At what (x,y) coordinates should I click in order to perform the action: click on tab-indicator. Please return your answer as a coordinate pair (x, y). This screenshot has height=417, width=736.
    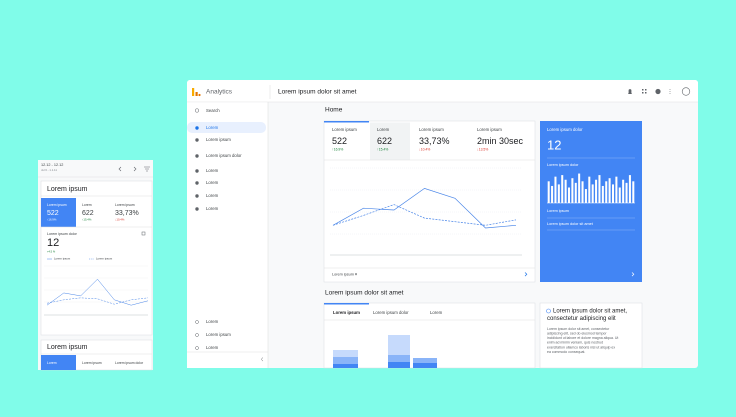
    Looking at the image, I should click on (346, 304).